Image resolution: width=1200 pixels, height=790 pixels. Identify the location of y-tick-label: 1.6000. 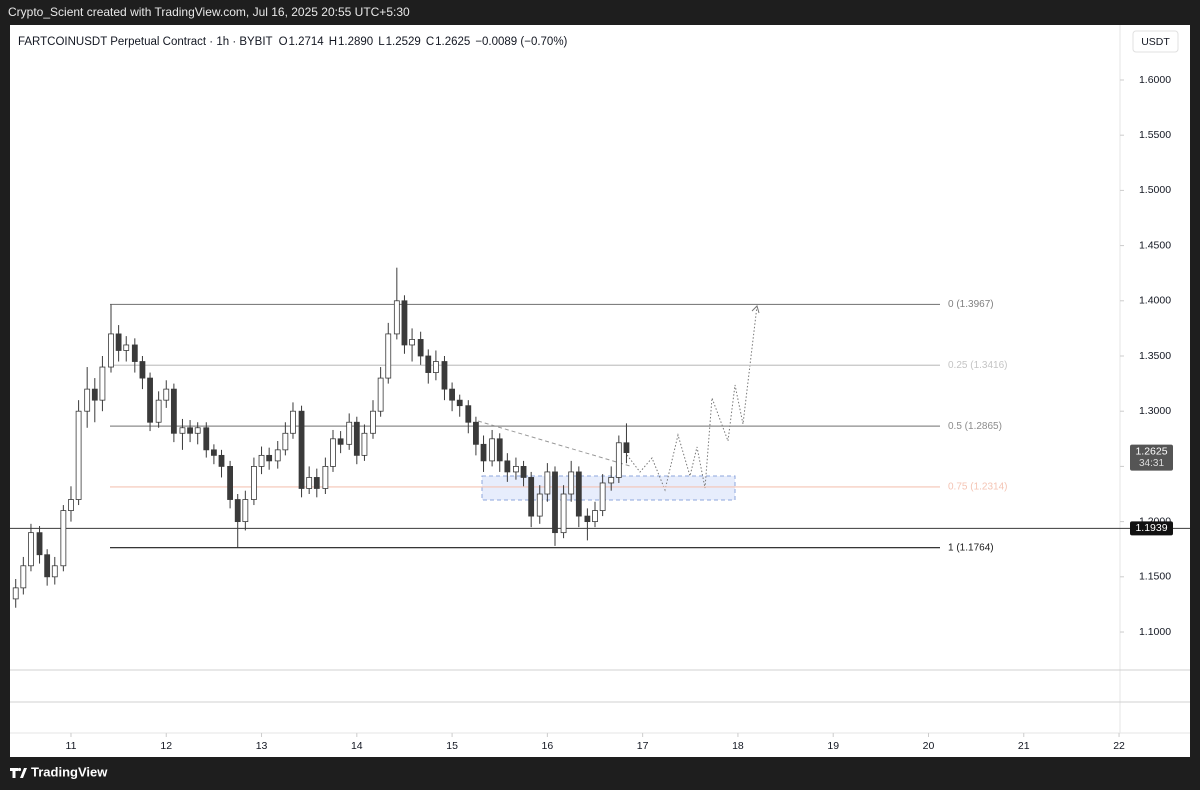
(1155, 80).